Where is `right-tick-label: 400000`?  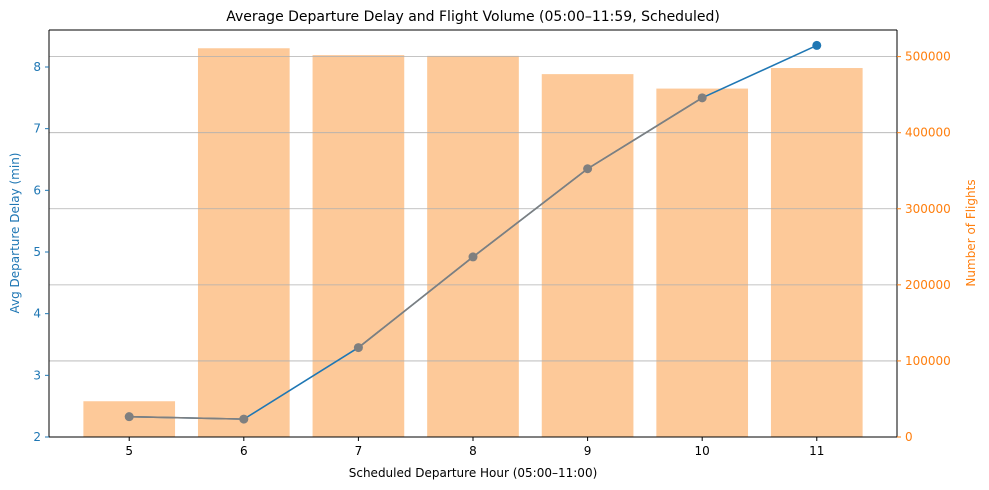
right-tick-label: 400000 is located at coordinates (928, 133).